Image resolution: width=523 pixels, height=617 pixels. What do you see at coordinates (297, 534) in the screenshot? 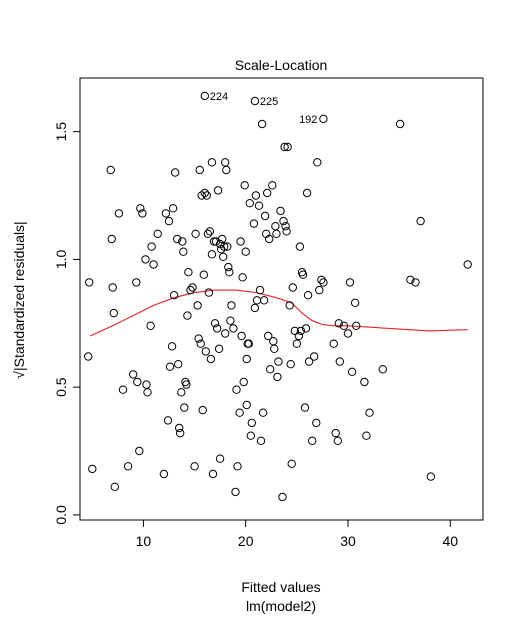
I see `x-axis: 10 20 30 40` at bounding box center [297, 534].